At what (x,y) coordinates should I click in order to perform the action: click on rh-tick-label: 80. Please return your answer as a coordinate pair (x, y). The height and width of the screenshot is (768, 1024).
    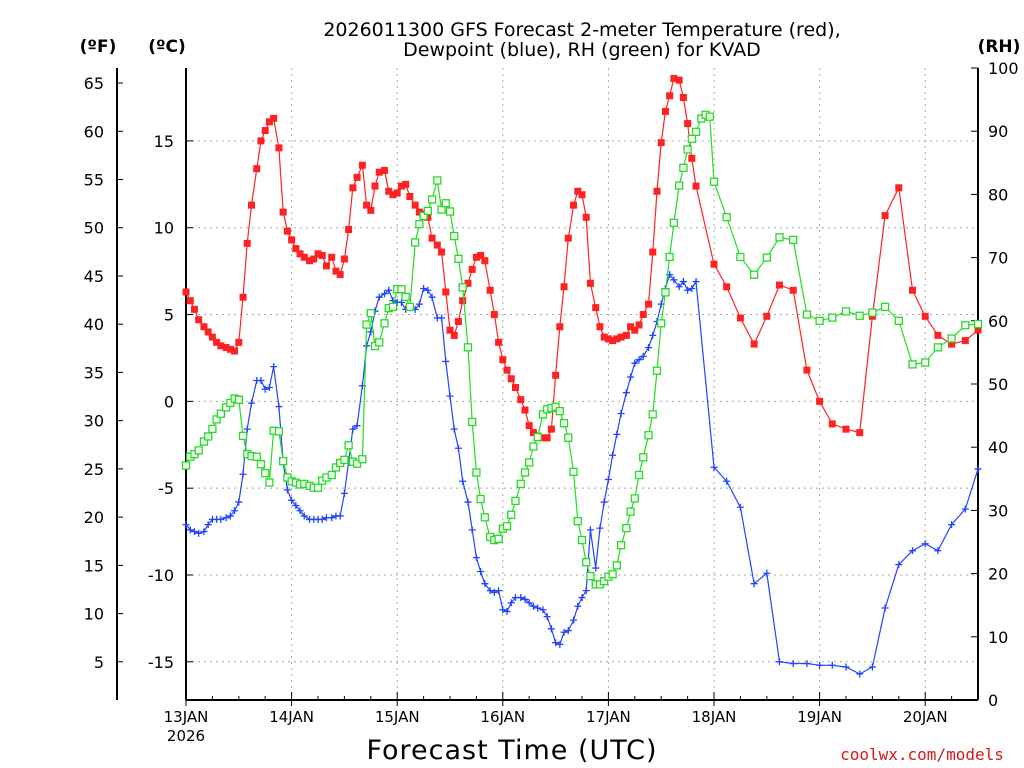
    Looking at the image, I should click on (998, 194).